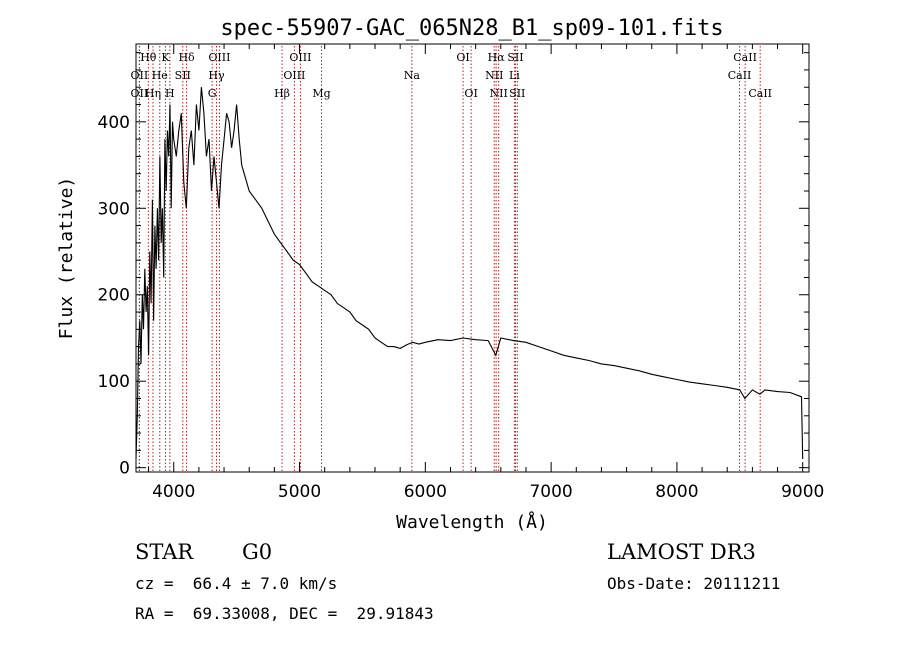 Image resolution: width=900 pixels, height=649 pixels. I want to click on spectral-line-label: G, so click(212, 93).